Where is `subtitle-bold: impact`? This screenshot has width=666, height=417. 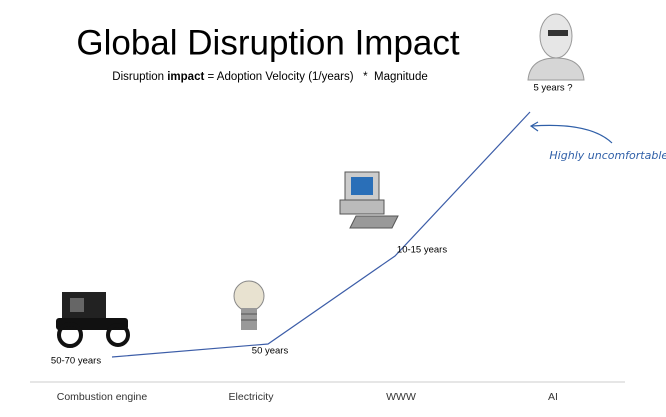
subtitle-bold: impact is located at coordinates (185, 77).